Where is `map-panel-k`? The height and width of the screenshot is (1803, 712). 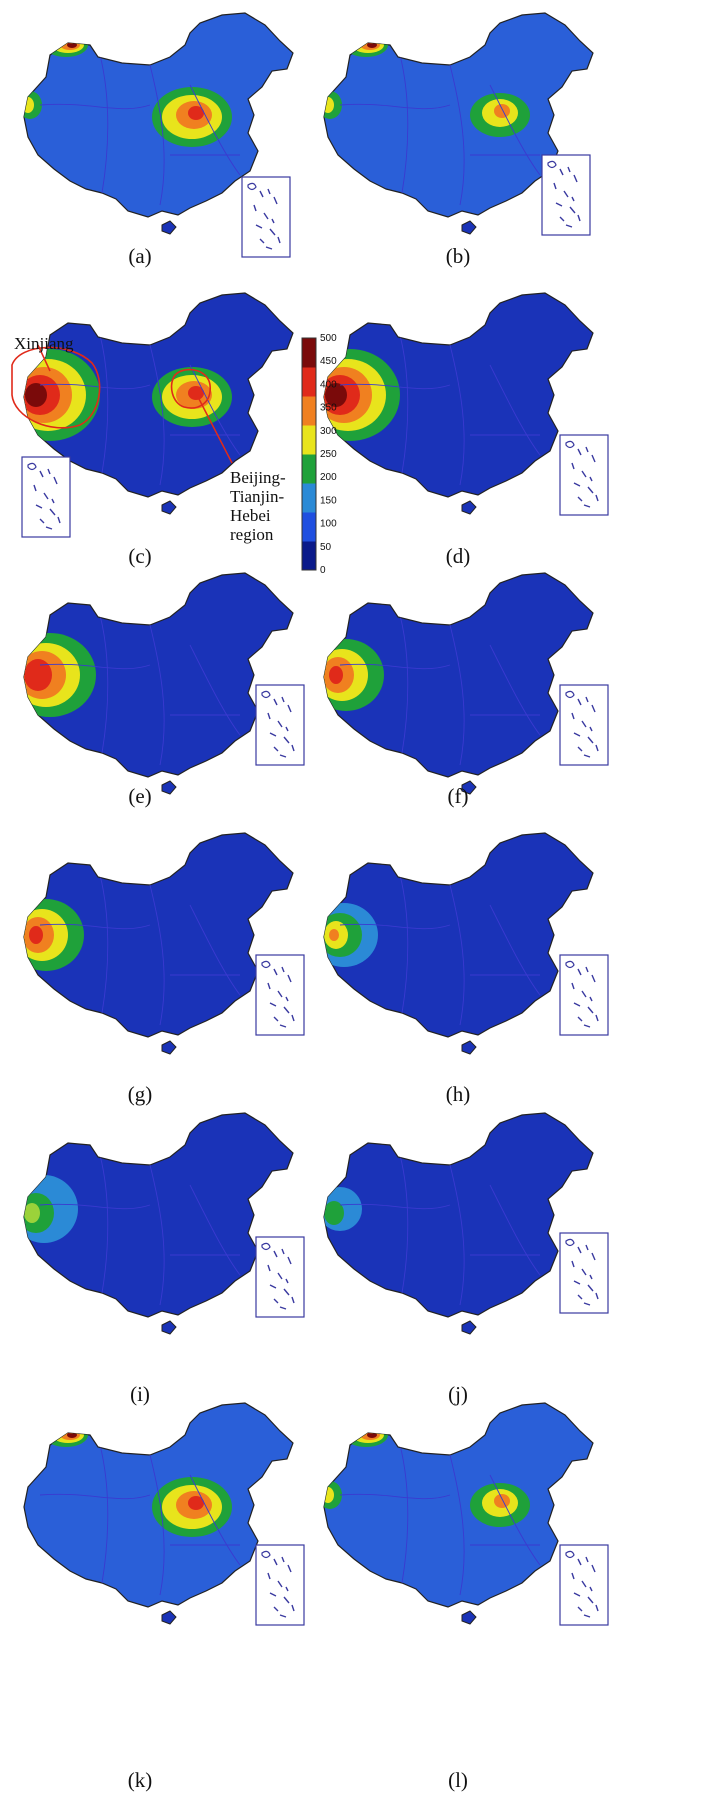 map-panel-k is located at coordinates (164, 1514).